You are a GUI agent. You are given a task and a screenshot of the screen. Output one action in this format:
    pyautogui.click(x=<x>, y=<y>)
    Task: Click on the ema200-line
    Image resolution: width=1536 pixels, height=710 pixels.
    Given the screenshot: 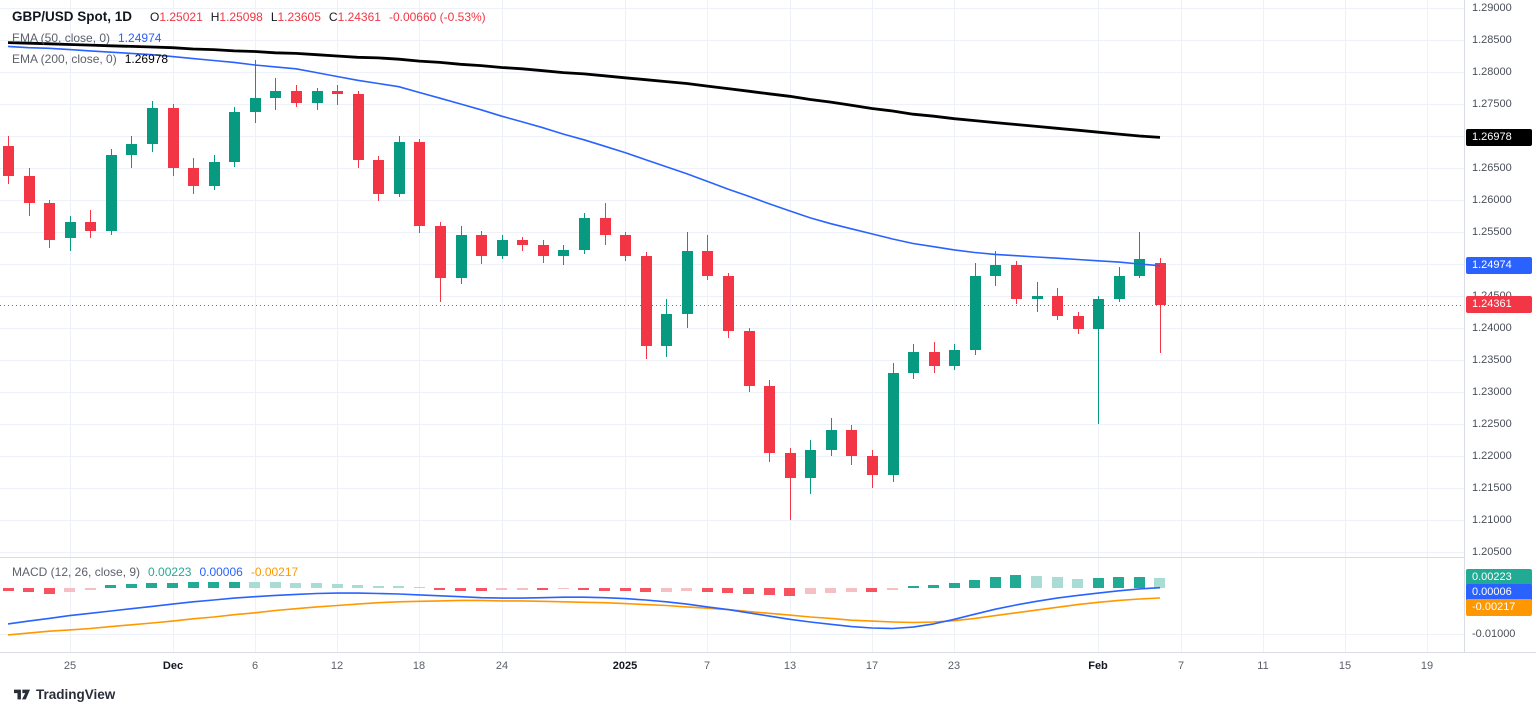 What is the action you would take?
    pyautogui.click(x=584, y=90)
    